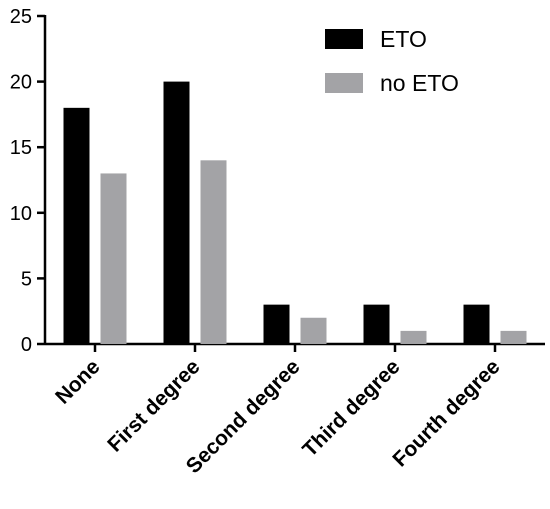  What do you see at coordinates (21, 214) in the screenshot?
I see `y-tick-label: 10` at bounding box center [21, 214].